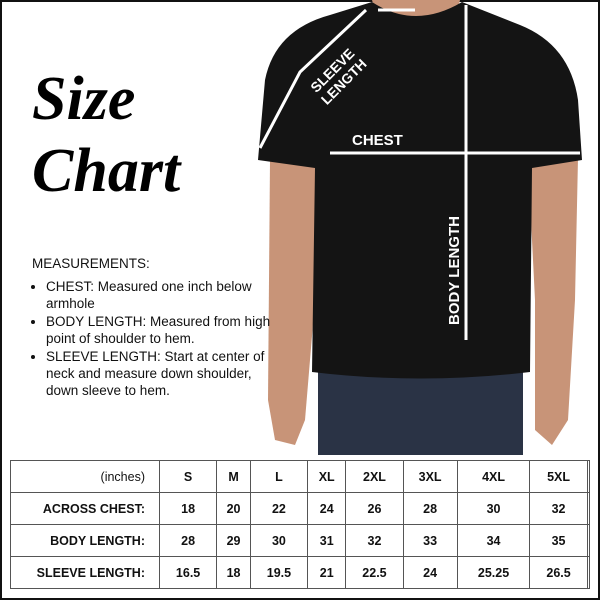 This screenshot has width=600, height=600. Describe the element at coordinates (188, 476) in the screenshot. I see `size-header: S` at that location.